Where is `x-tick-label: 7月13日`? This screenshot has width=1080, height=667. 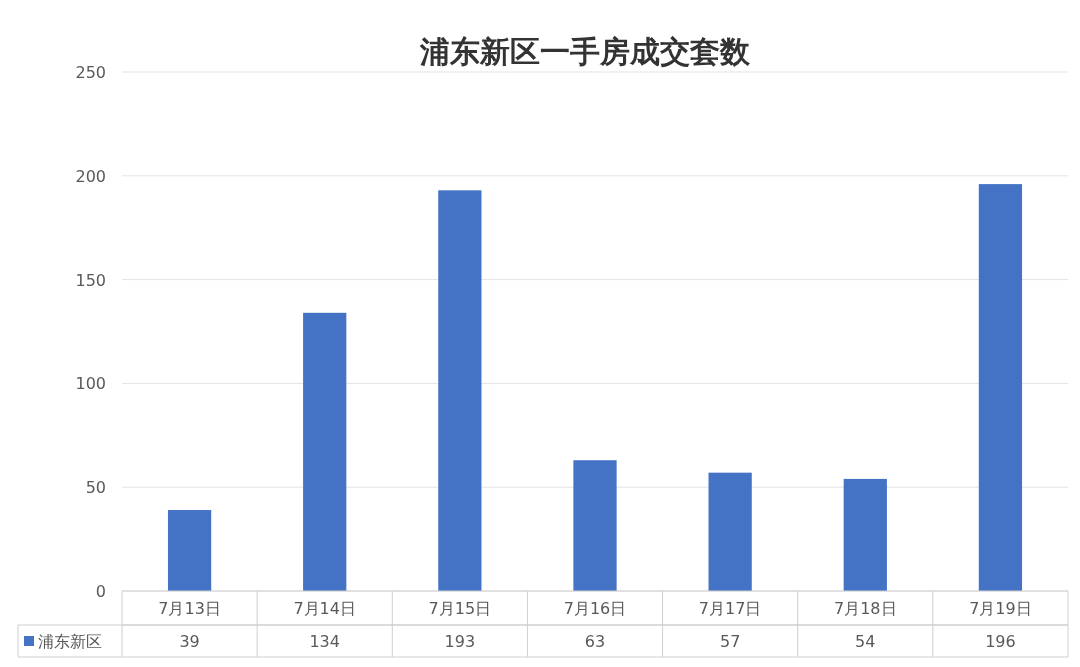
x-tick-label: 7月13日 is located at coordinates (189, 608).